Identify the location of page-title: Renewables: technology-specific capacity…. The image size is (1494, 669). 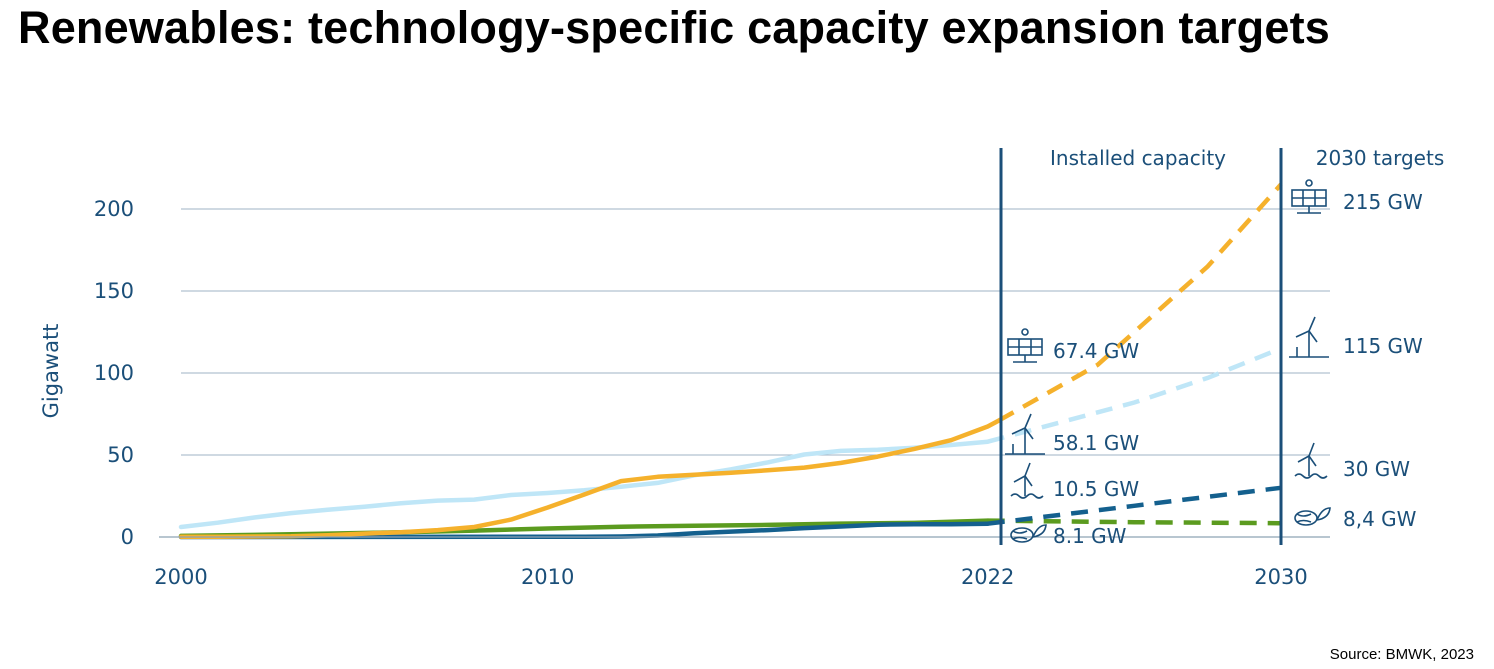
(674, 27).